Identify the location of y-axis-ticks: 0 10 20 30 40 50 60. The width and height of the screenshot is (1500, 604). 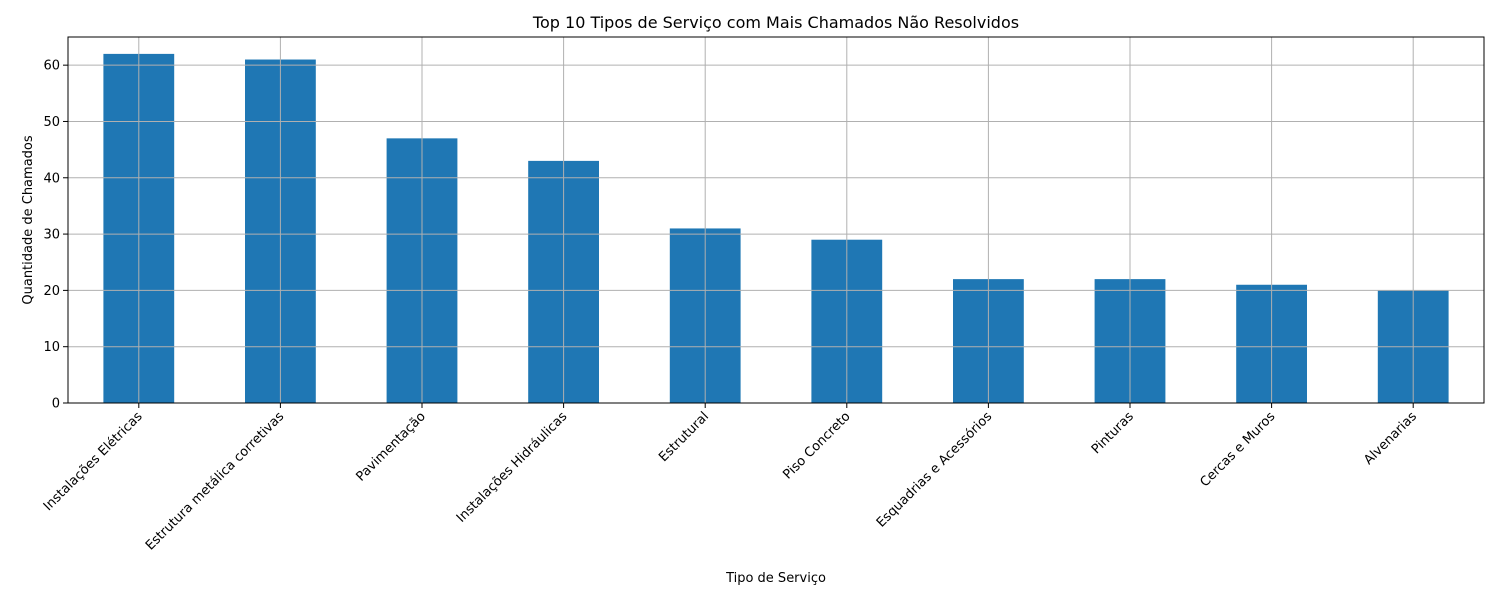
(55, 235).